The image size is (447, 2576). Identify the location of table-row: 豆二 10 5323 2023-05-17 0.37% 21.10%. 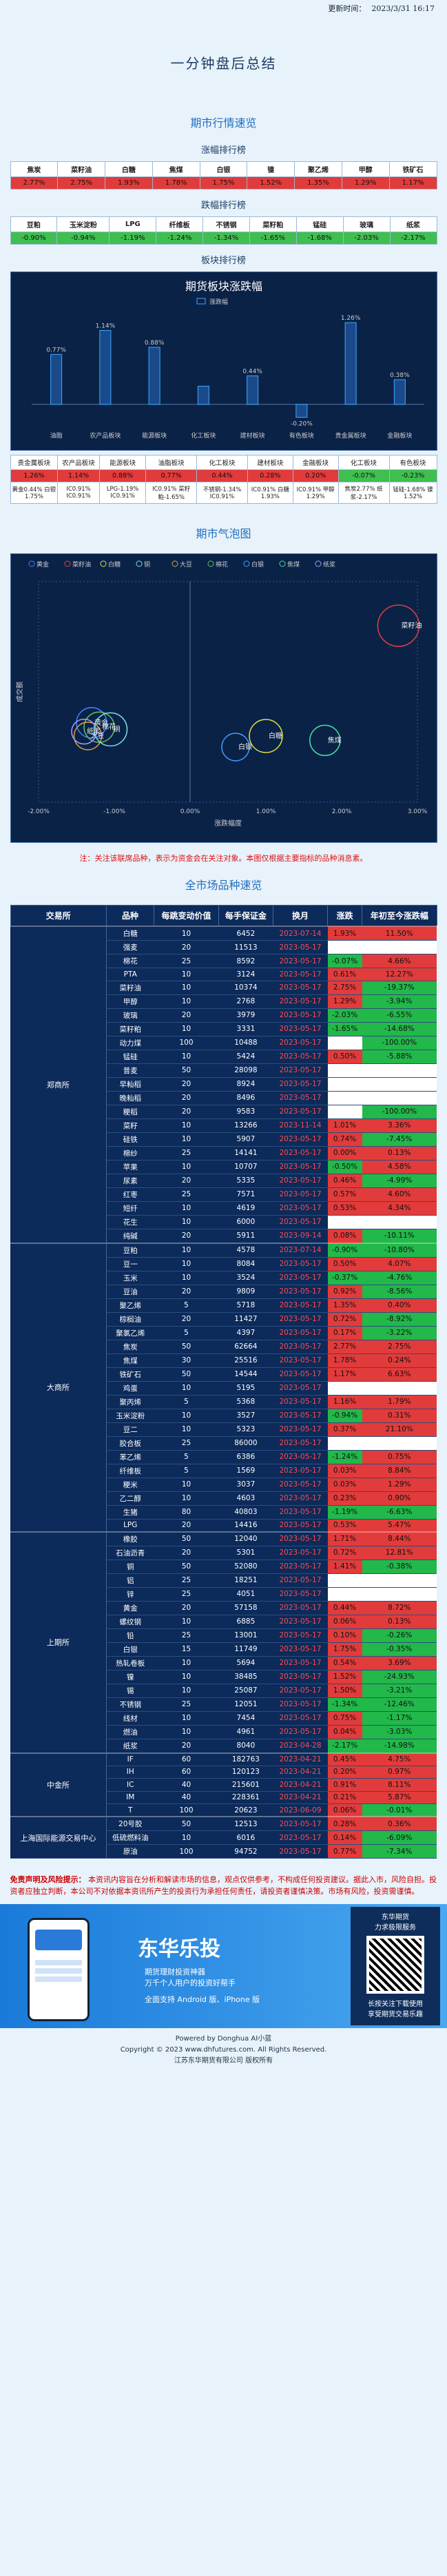
(223, 1429).